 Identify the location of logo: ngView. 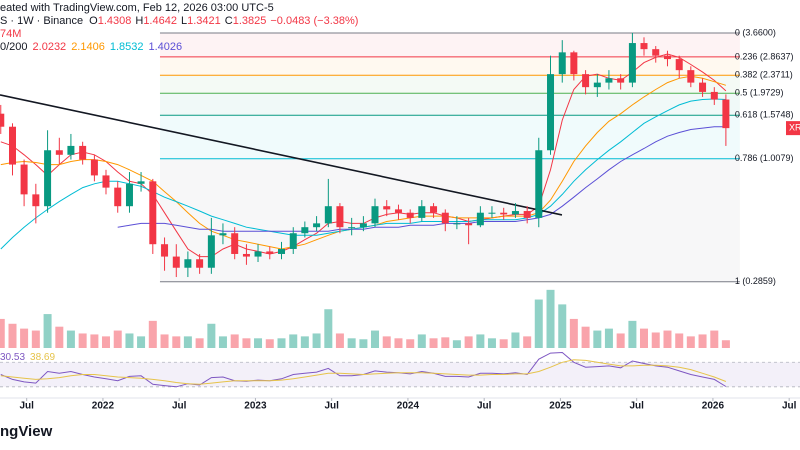
(26, 431).